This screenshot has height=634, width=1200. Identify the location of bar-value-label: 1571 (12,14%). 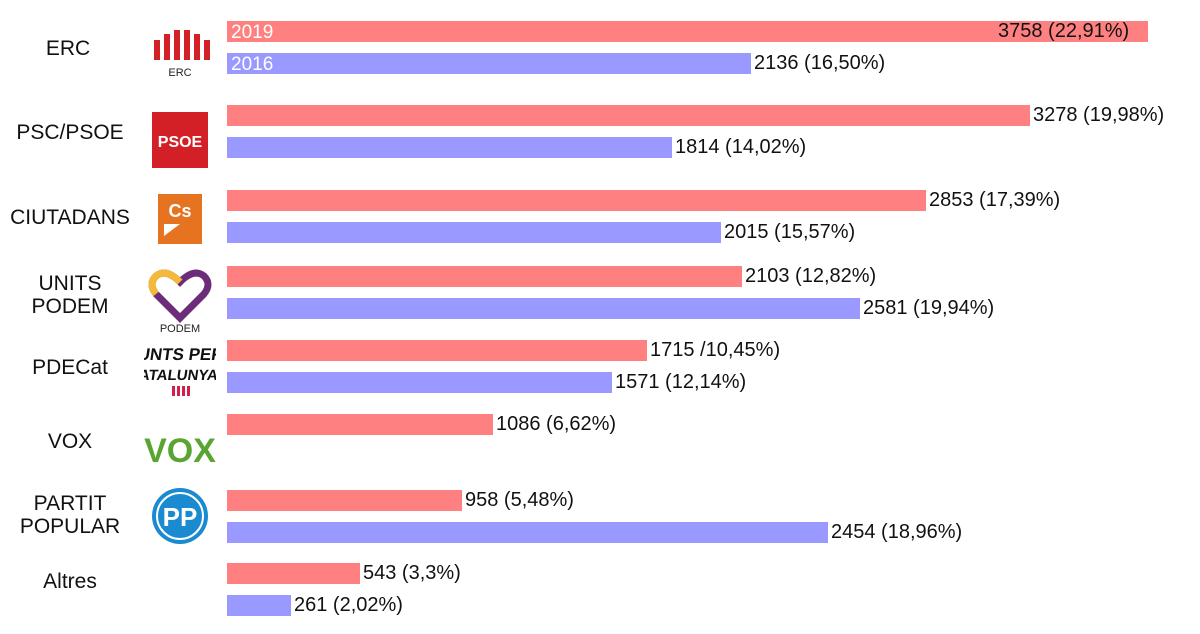
(681, 382).